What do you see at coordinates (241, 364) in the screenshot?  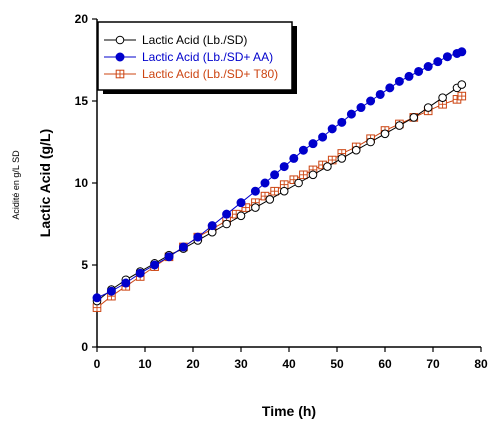 I see `x-tick-label: 30` at bounding box center [241, 364].